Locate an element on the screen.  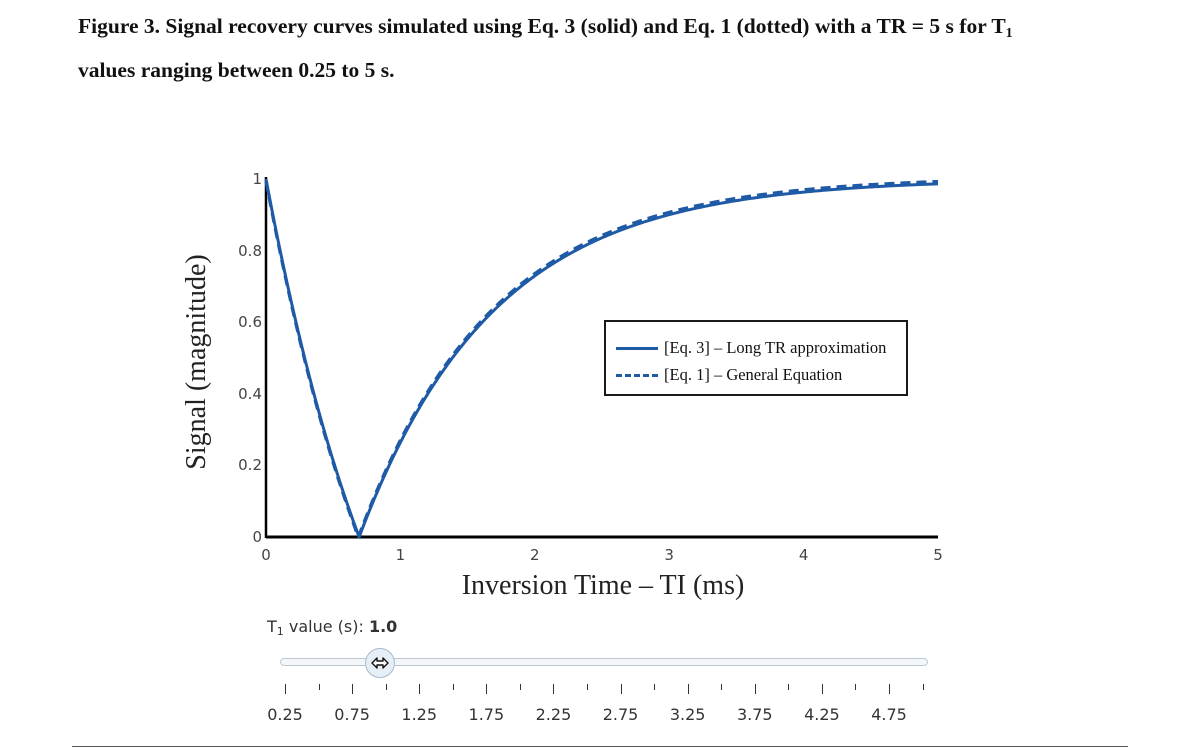
x-tick-label: 1 is located at coordinates (400, 555).